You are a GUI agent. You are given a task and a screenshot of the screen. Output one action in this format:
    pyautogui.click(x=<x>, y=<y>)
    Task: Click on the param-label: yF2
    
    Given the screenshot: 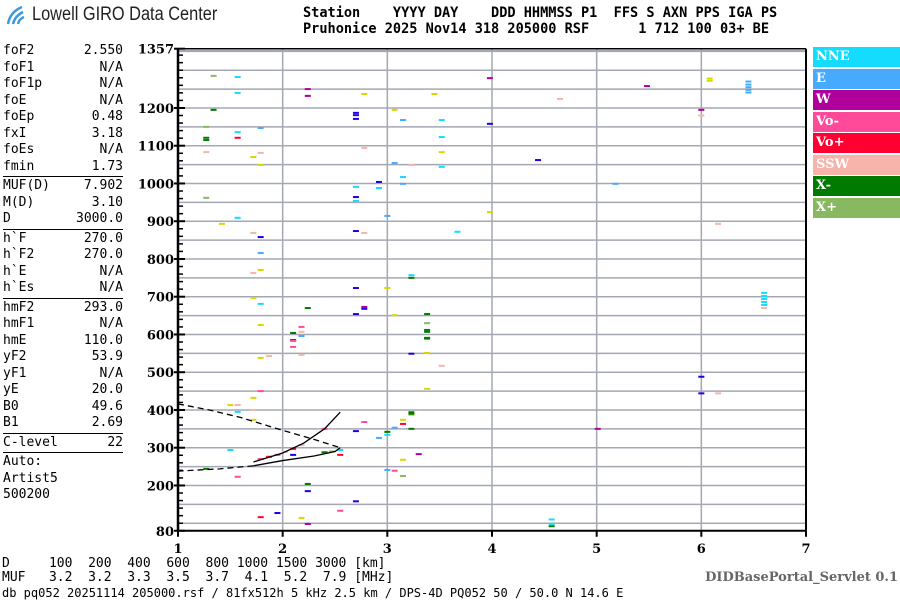 What is the action you would take?
    pyautogui.click(x=15, y=356)
    